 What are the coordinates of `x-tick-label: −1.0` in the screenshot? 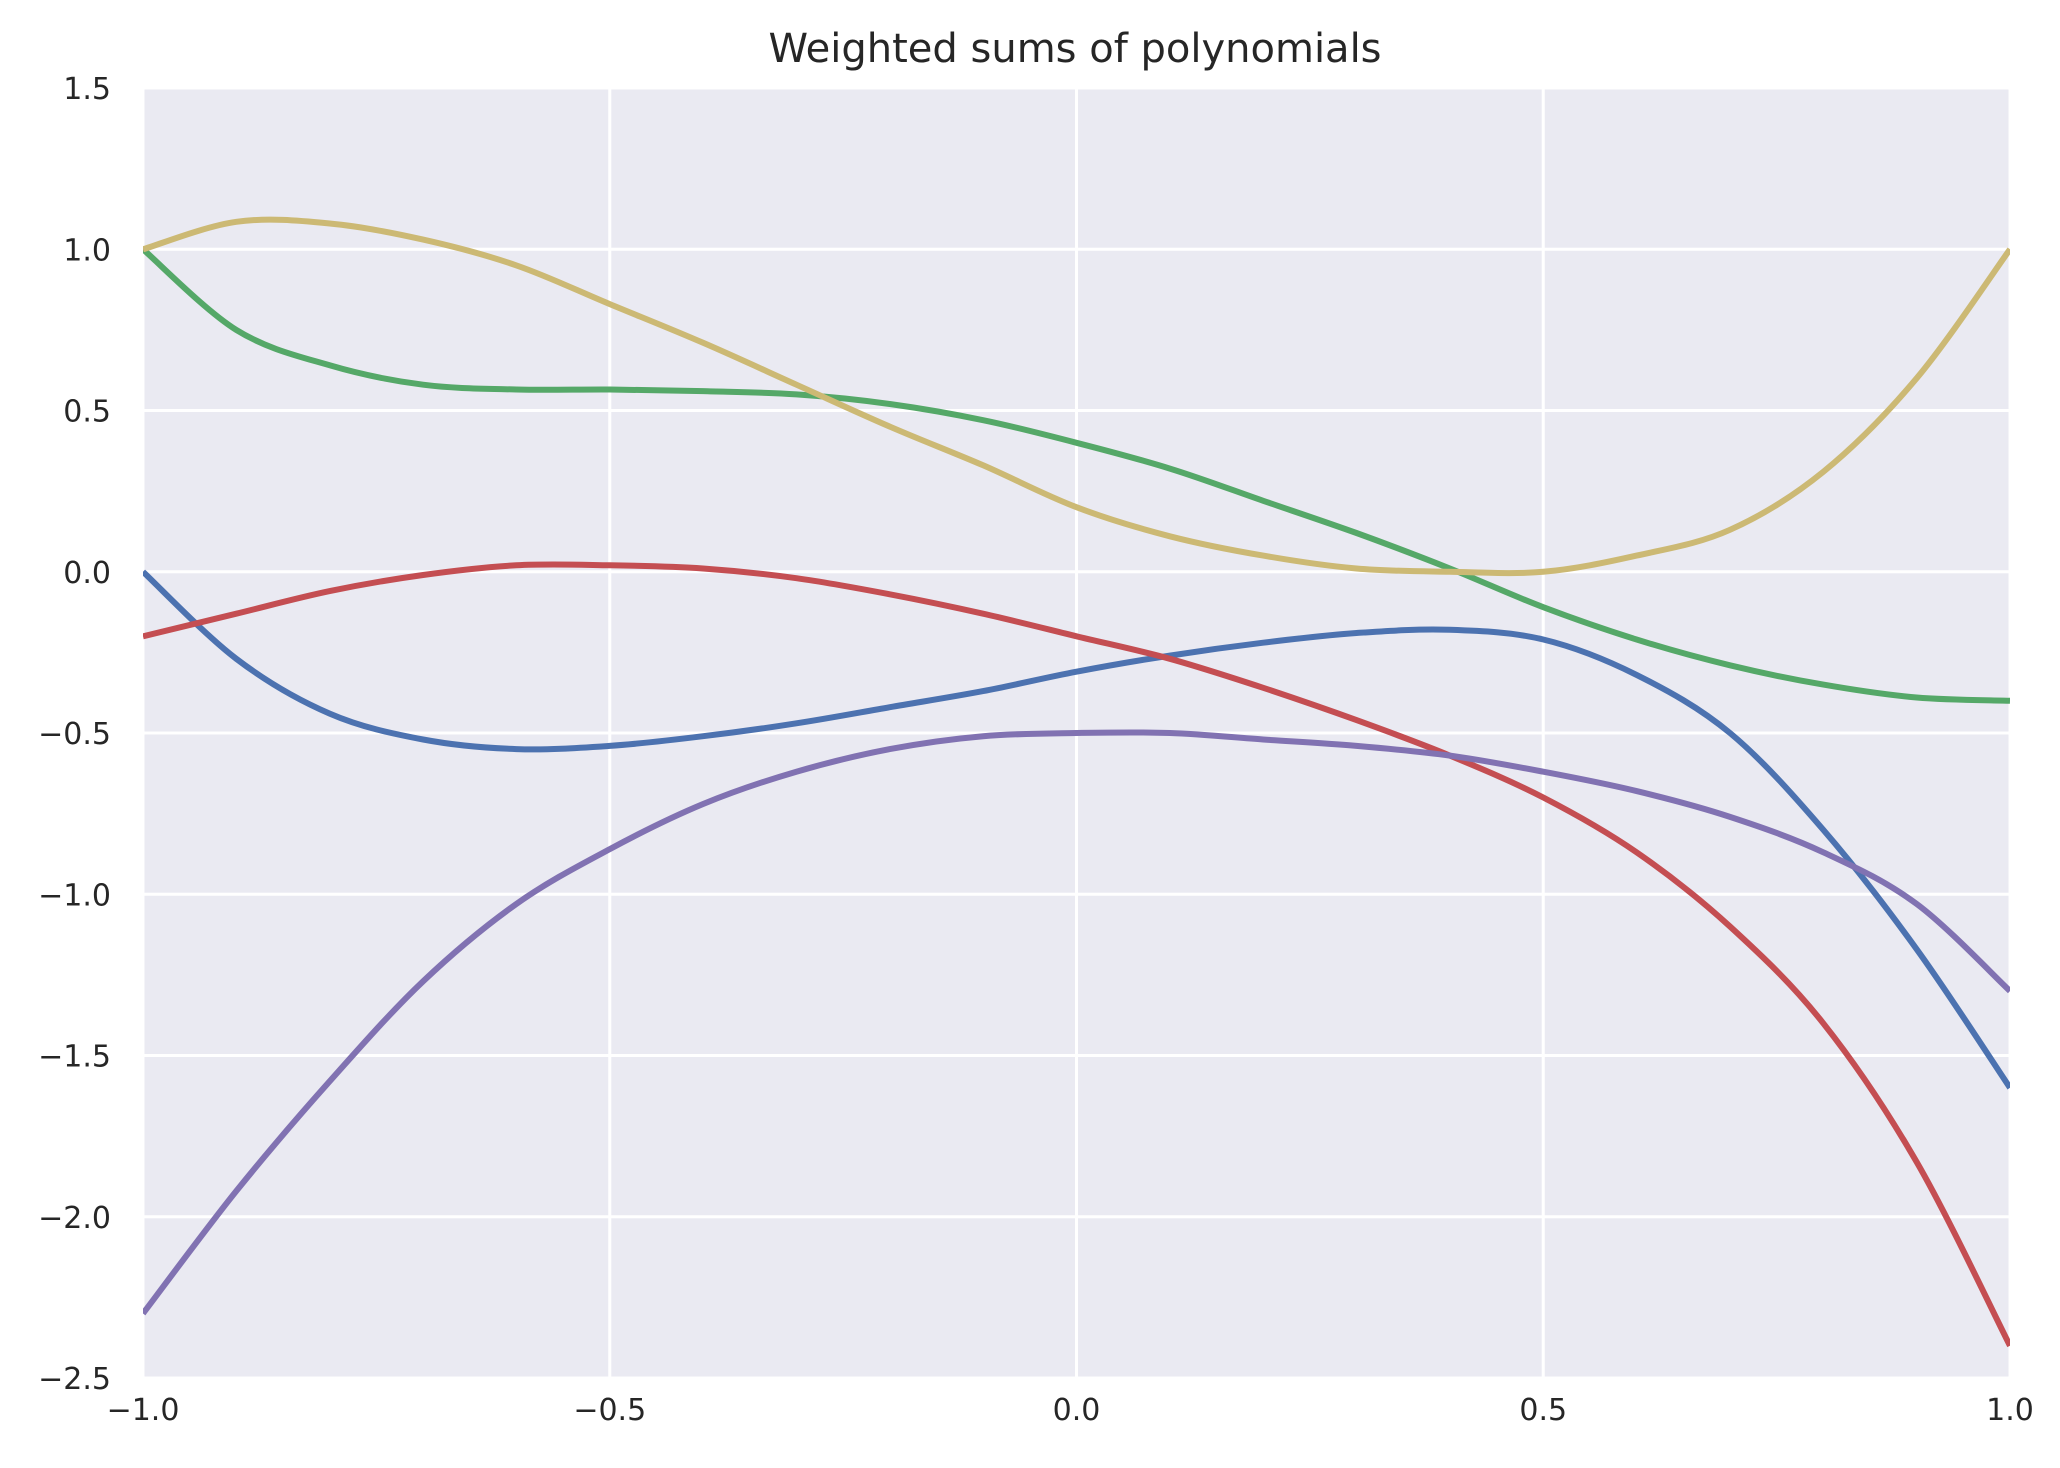 It's located at (143, 1410).